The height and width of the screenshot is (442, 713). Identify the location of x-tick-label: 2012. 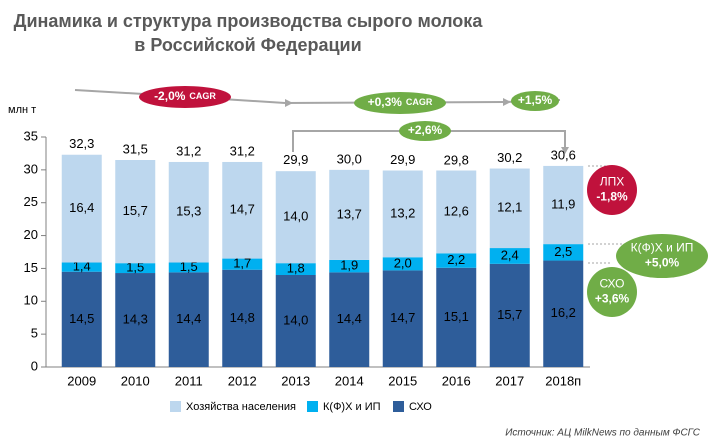
(242, 380).